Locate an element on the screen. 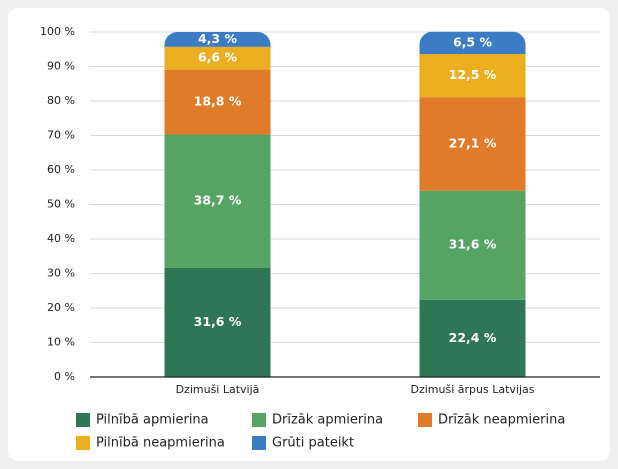 The height and width of the screenshot is (469, 618). legend-label: Drīzāk apmierina is located at coordinates (327, 420).